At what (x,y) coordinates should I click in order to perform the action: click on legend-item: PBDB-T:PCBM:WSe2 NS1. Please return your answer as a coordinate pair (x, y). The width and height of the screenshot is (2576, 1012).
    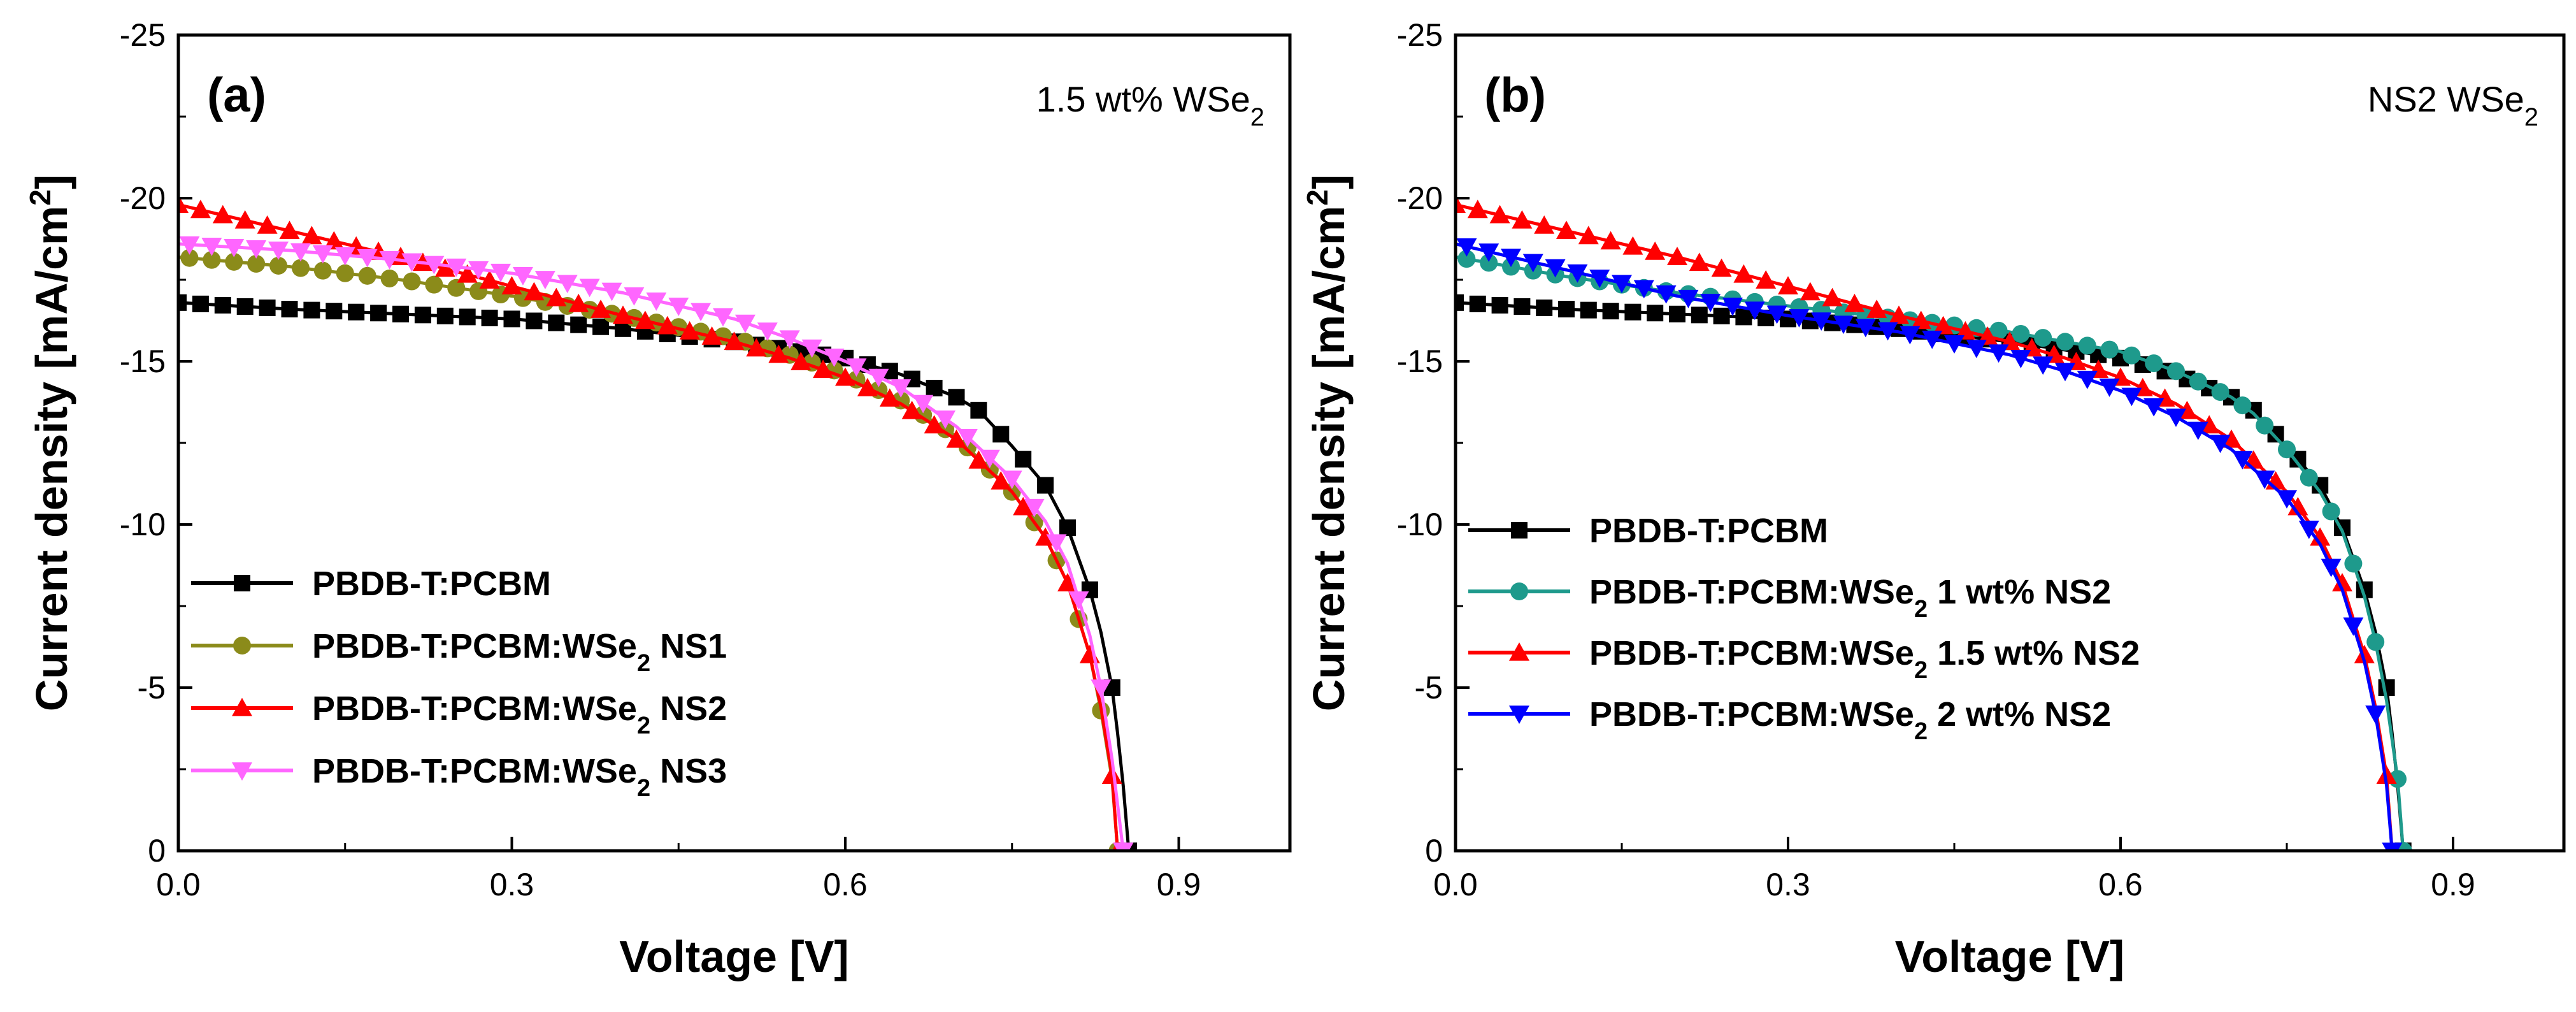
    Looking at the image, I should click on (459, 652).